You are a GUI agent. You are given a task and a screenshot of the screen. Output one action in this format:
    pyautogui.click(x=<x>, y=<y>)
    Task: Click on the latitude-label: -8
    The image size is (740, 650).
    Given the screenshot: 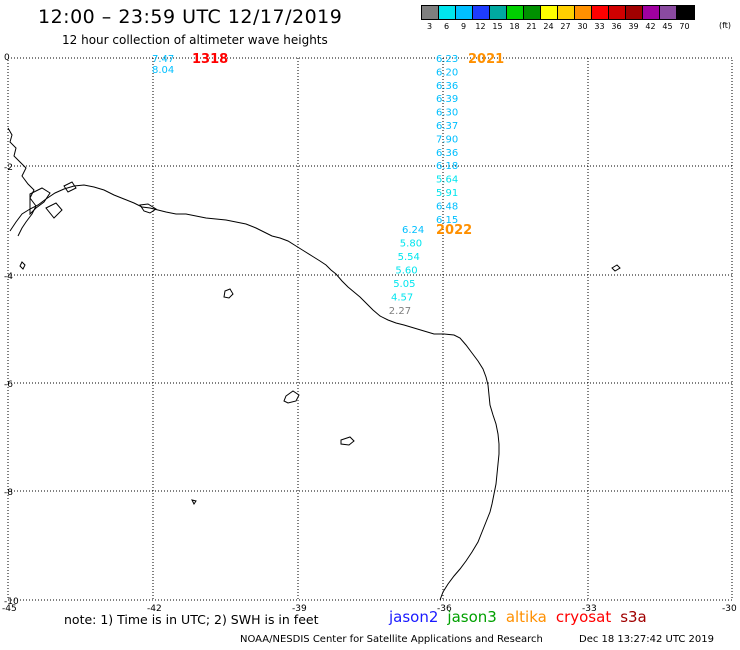 What is the action you would take?
    pyautogui.click(x=8, y=493)
    